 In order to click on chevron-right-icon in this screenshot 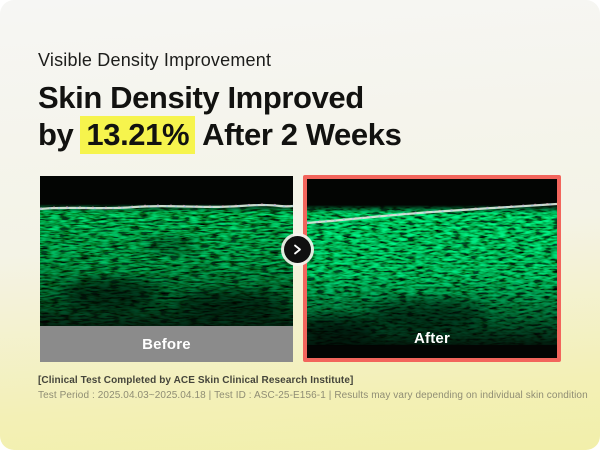, I will do `click(297, 249)`.